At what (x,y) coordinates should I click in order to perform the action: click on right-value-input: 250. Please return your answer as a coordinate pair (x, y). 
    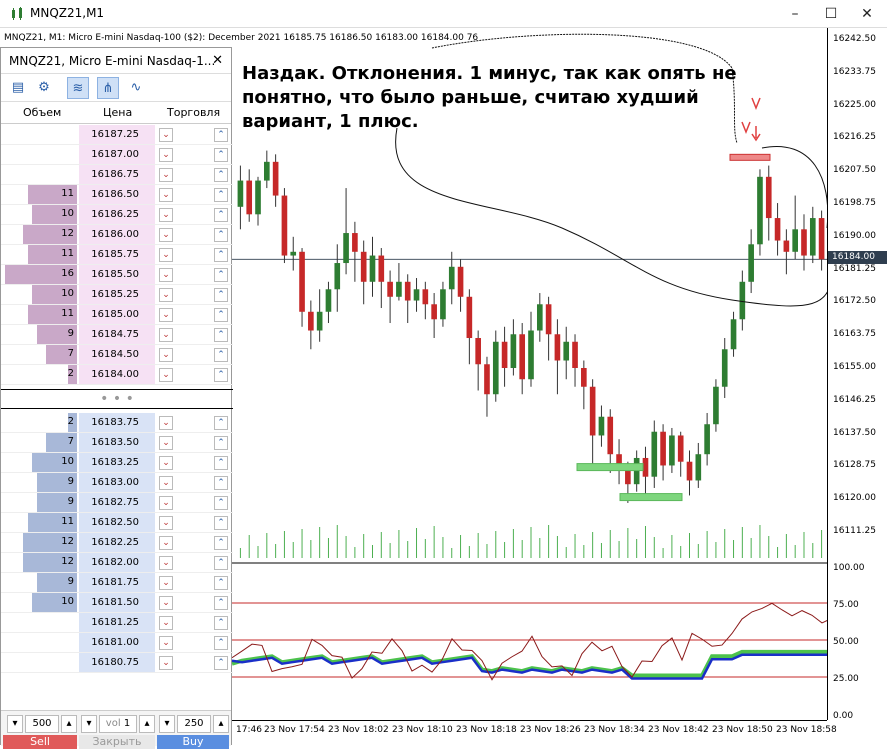
    Looking at the image, I should click on (194, 724).